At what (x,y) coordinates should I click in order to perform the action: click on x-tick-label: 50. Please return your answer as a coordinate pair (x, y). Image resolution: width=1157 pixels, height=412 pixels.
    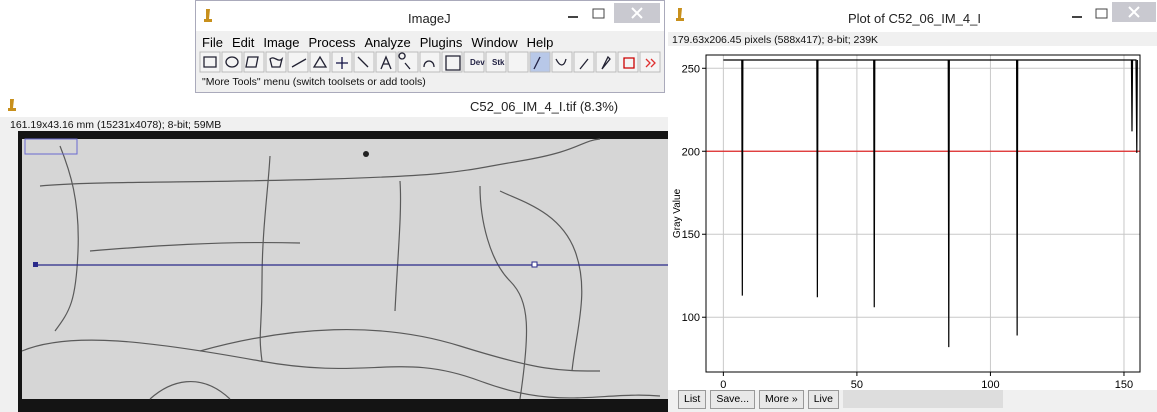
    Looking at the image, I should click on (857, 384).